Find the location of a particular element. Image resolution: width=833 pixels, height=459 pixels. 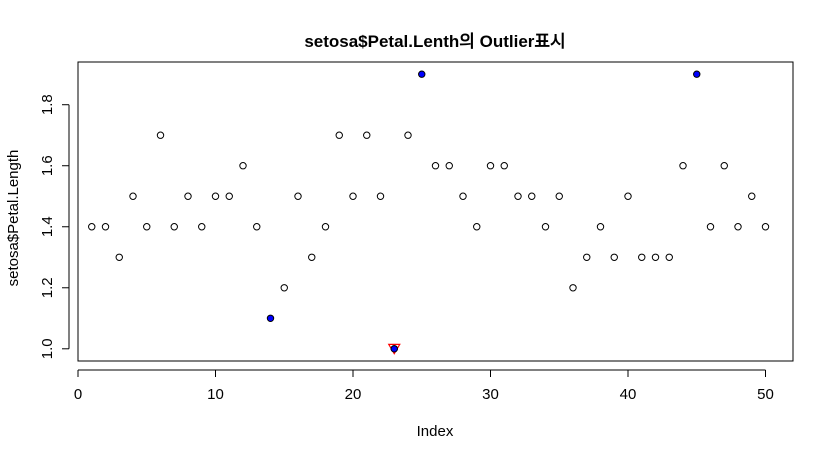

y-tick-label: 1.4 is located at coordinates (47, 226).